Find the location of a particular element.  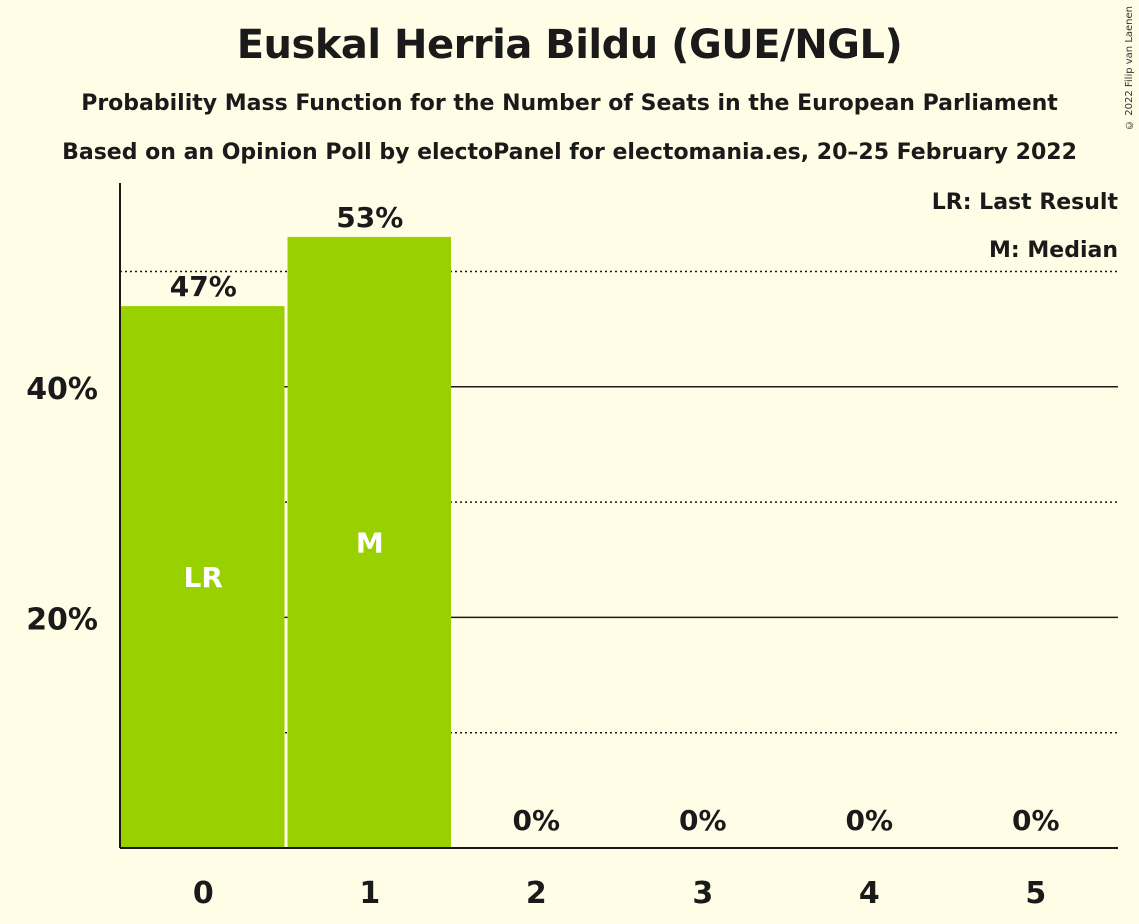

x-tick-label: 0 is located at coordinates (203, 893).